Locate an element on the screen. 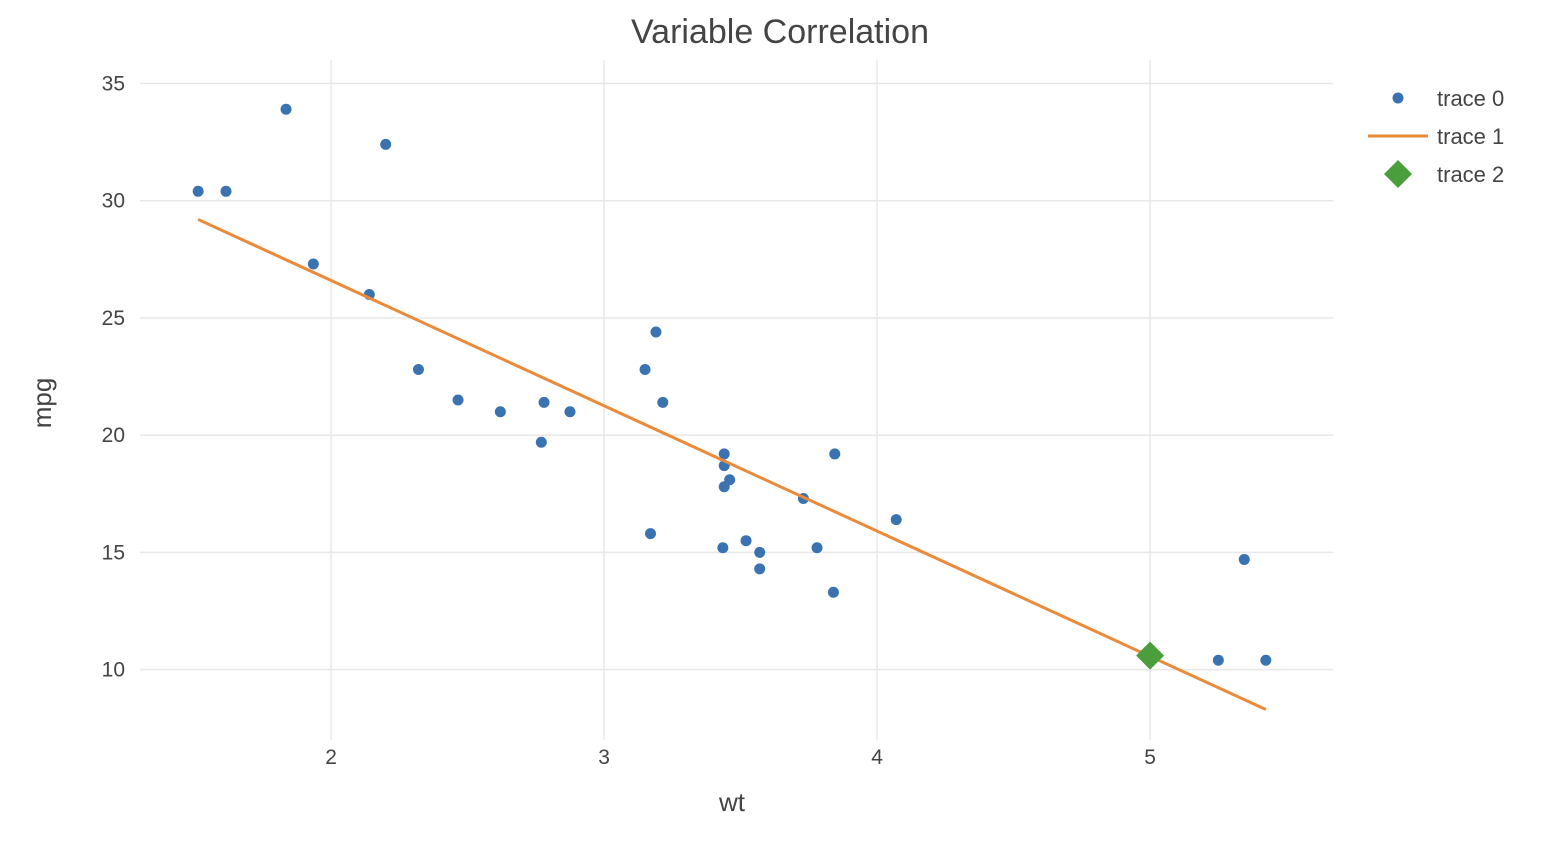 The width and height of the screenshot is (1562, 844). legend-diamond-symbol is located at coordinates (1398, 174).